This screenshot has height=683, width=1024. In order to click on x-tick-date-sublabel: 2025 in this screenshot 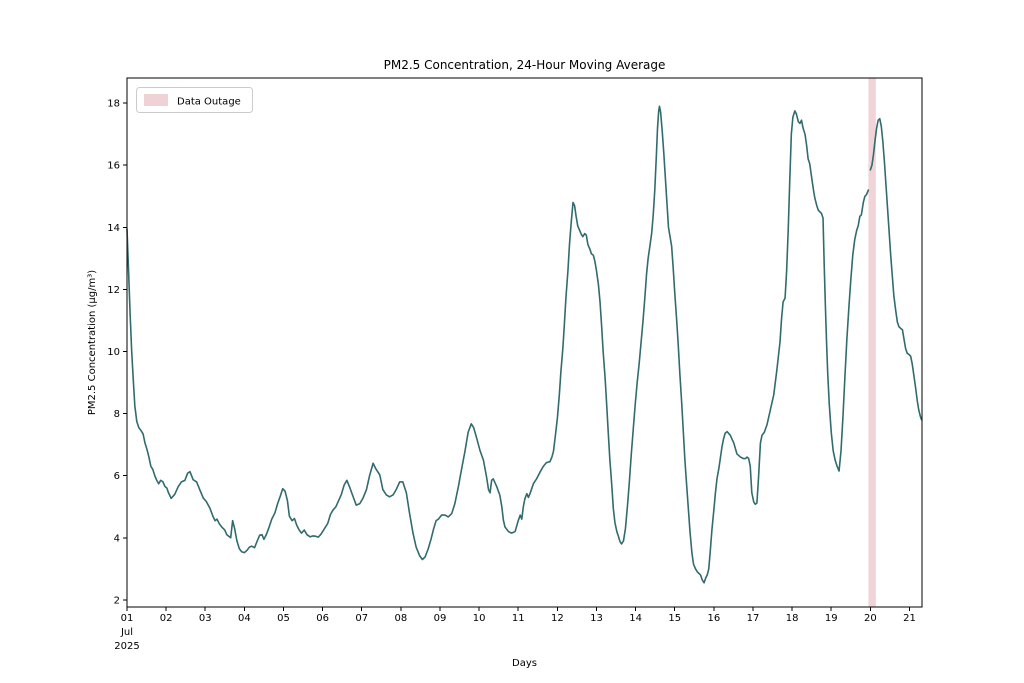, I will do `click(126, 646)`.